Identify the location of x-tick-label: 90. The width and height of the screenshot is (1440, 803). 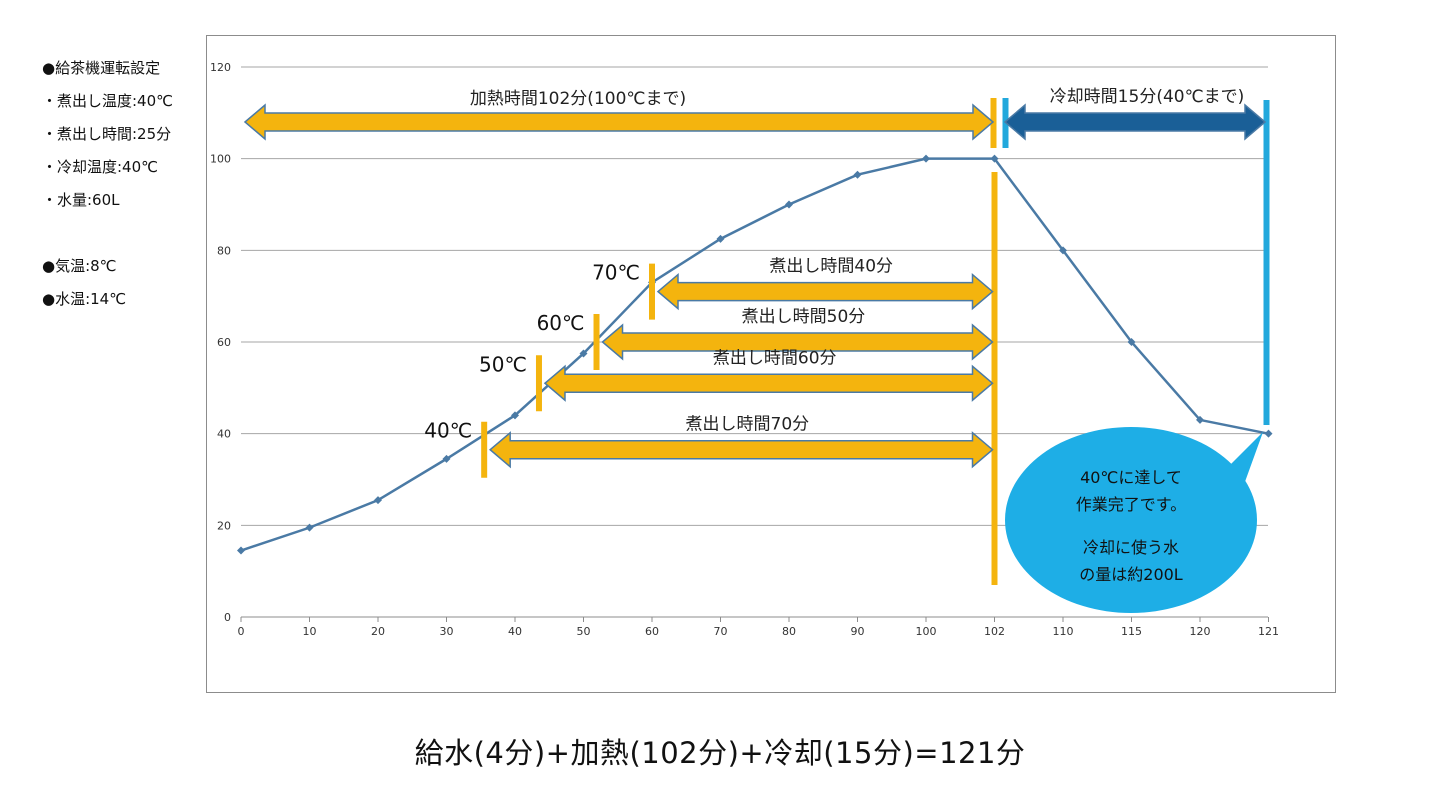
(858, 631).